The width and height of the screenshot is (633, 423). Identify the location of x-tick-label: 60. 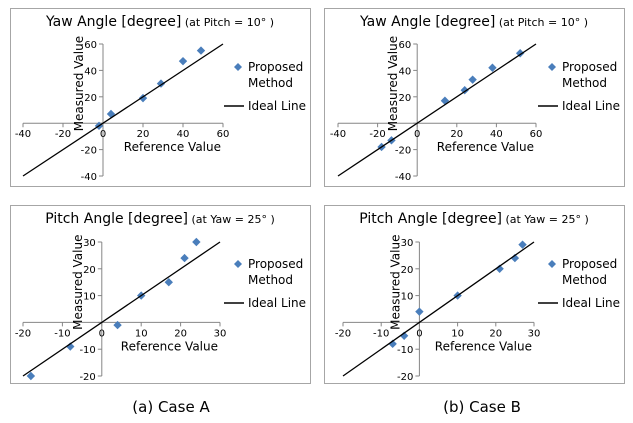
(223, 134).